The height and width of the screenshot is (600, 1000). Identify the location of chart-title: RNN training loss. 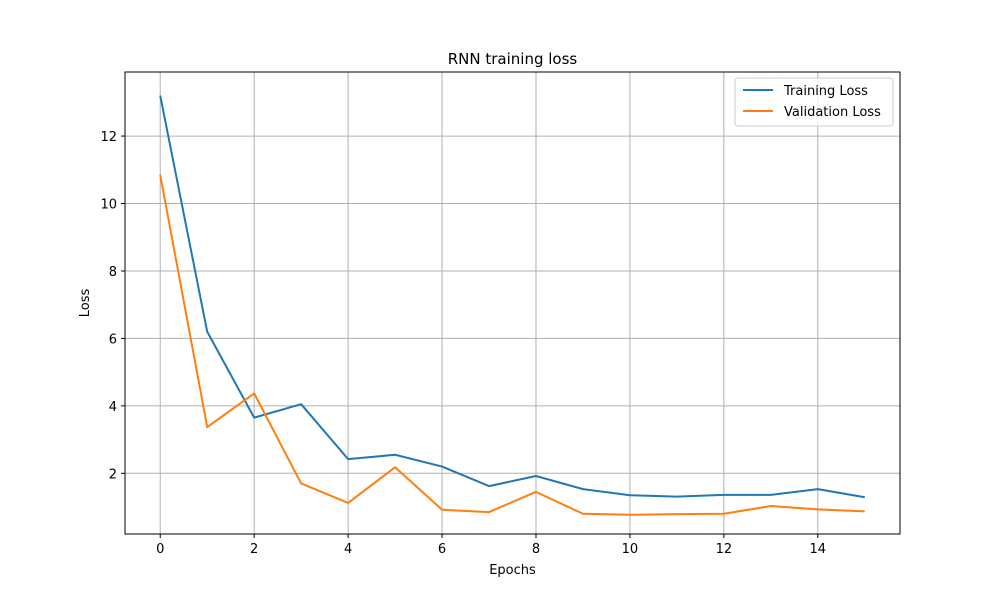
(513, 59).